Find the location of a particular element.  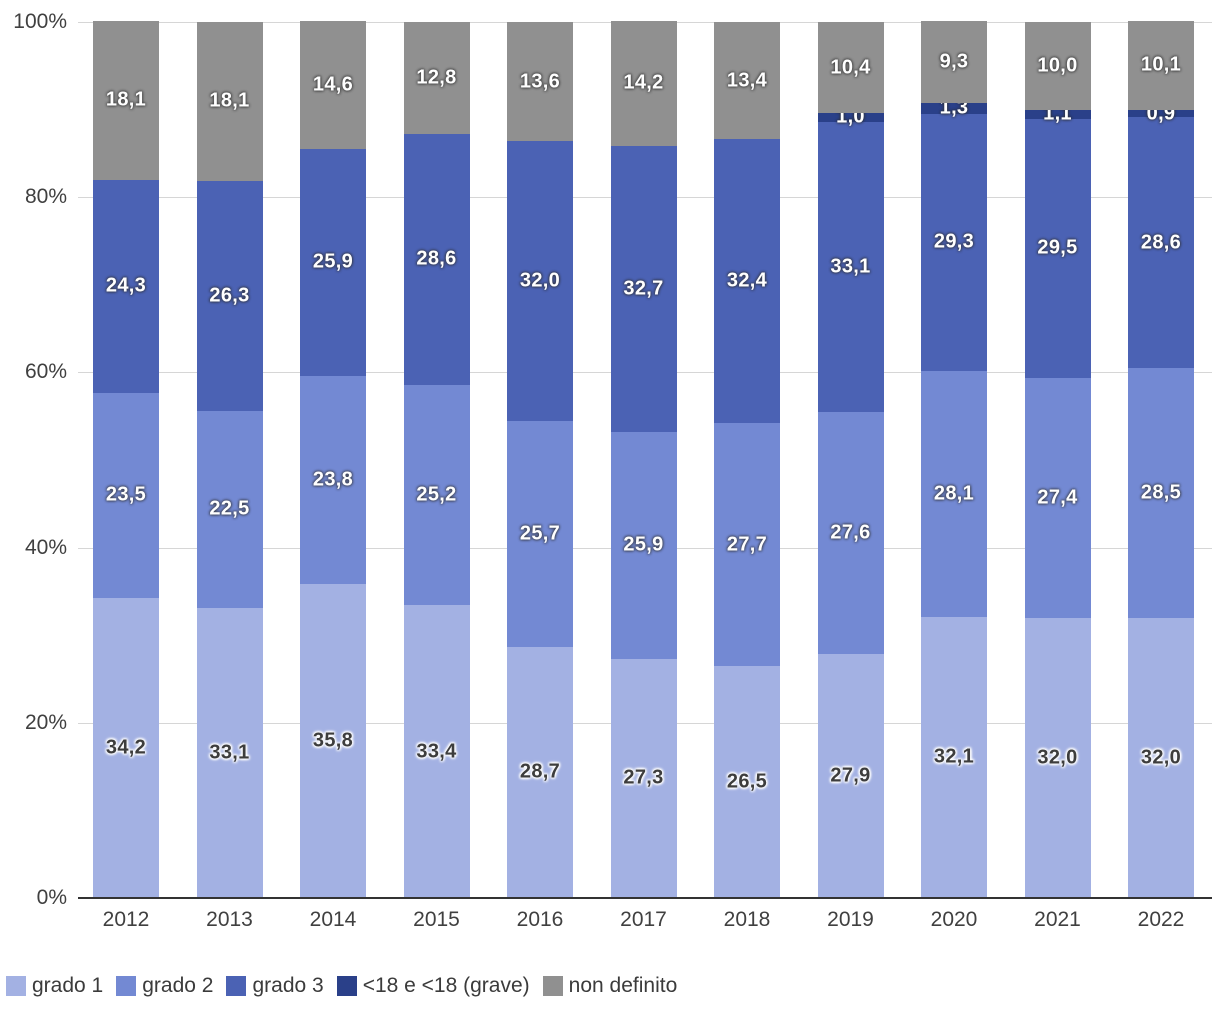

legend-item-18-e-18-grave: <18 e <18 (grave) is located at coordinates (433, 986).